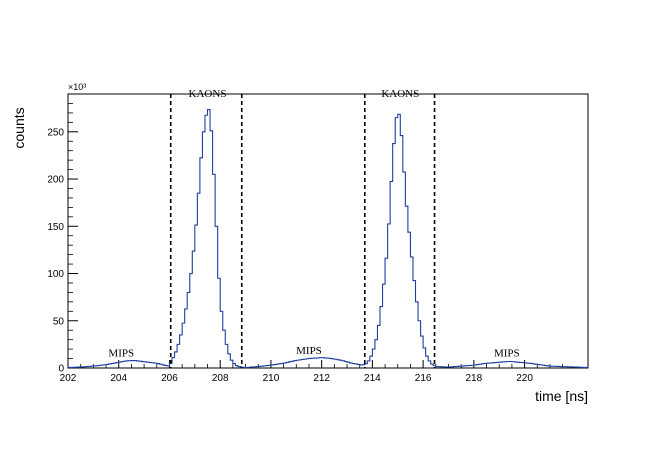 The image size is (654, 462). What do you see at coordinates (77, 87) in the screenshot?
I see `y-axis-multiplier: ×10³` at bounding box center [77, 87].